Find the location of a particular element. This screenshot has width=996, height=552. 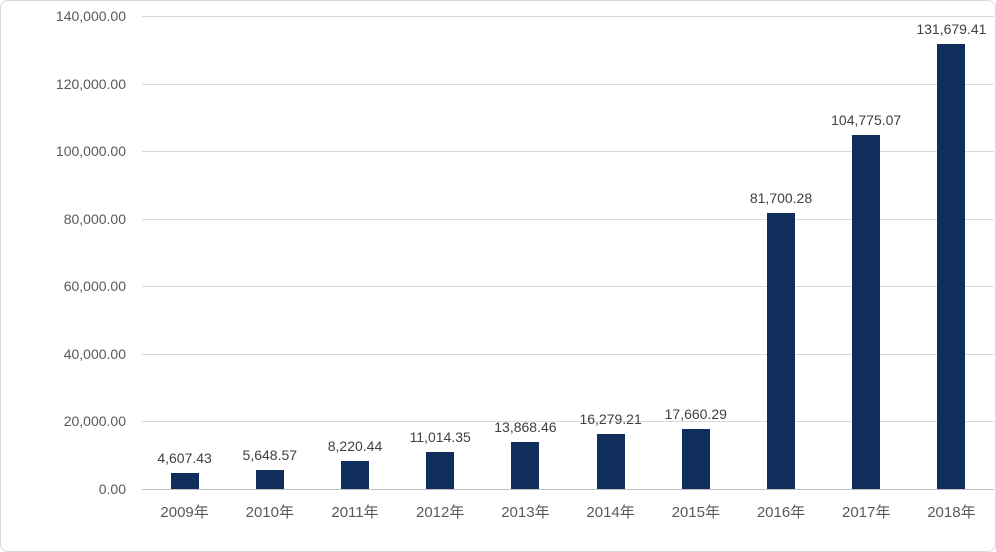

x-axis-tick-label: 2015年 is located at coordinates (695, 512).